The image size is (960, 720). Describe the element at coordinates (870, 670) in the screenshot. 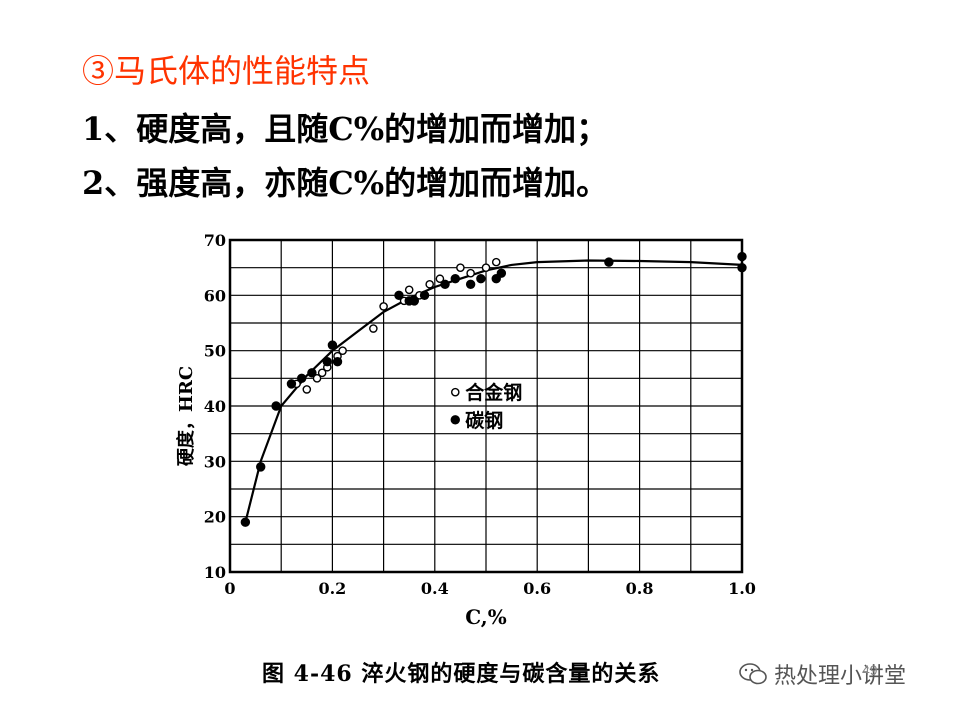

I see `page-number: 49` at that location.